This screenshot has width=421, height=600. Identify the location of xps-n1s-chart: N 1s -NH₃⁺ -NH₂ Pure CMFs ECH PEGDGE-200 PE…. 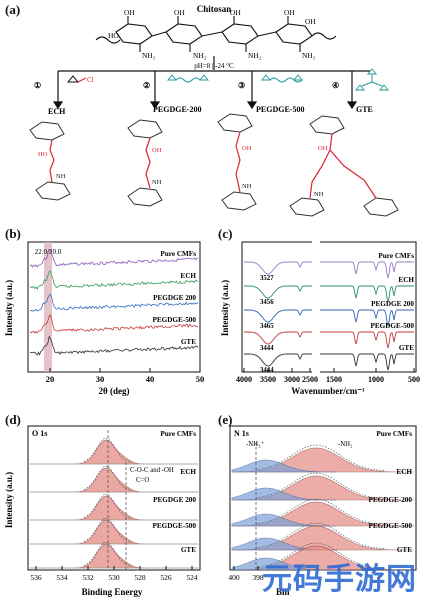
(322, 511).